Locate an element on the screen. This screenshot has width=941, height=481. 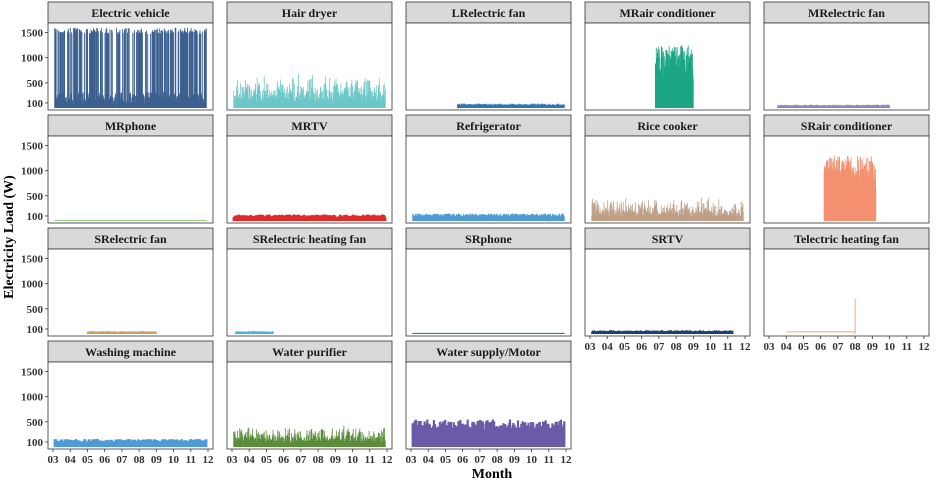
facet-panel: MRTV is located at coordinates (309, 169).